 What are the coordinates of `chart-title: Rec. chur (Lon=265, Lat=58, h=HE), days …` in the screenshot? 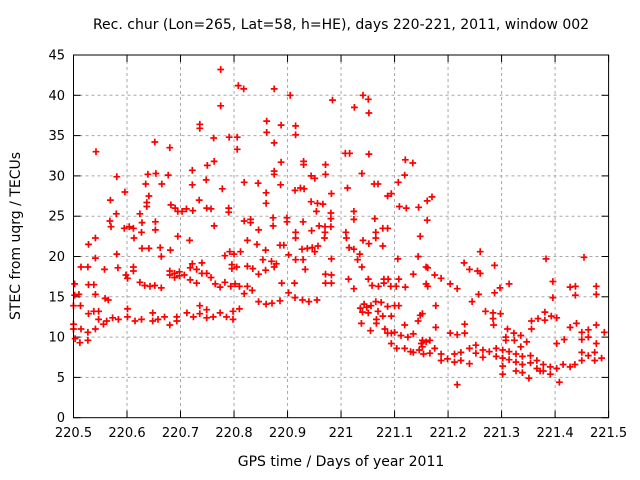 It's located at (341, 25).